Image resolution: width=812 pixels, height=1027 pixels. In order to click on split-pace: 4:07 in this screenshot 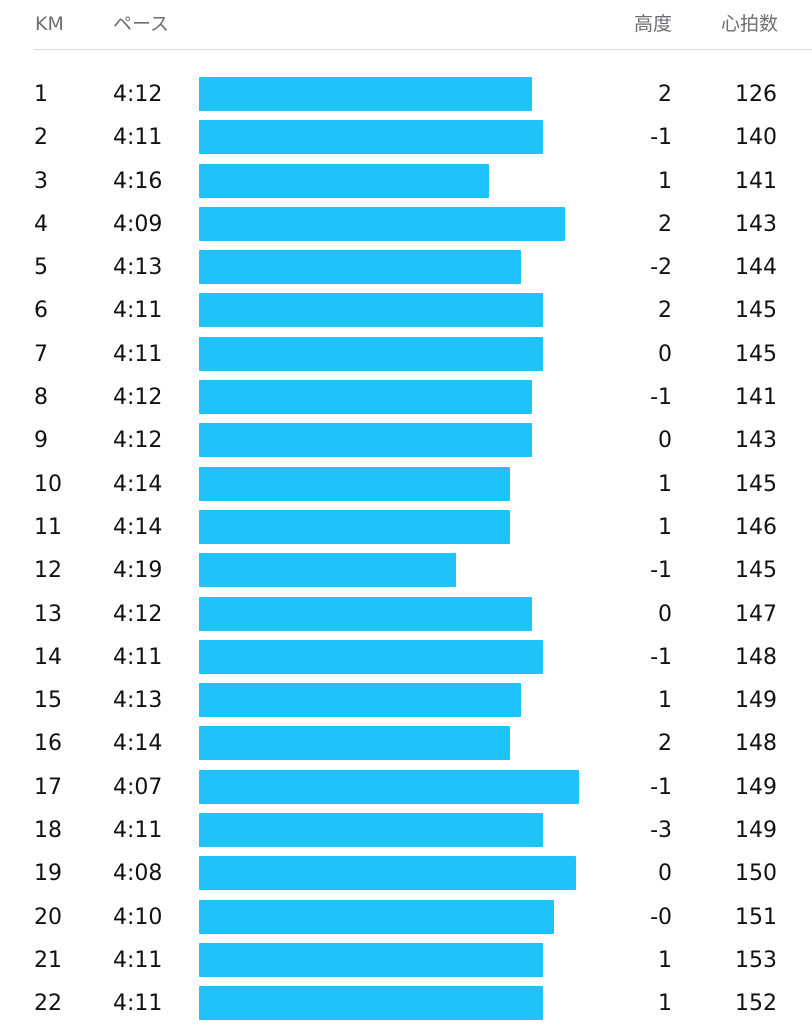, I will do `click(138, 787)`.